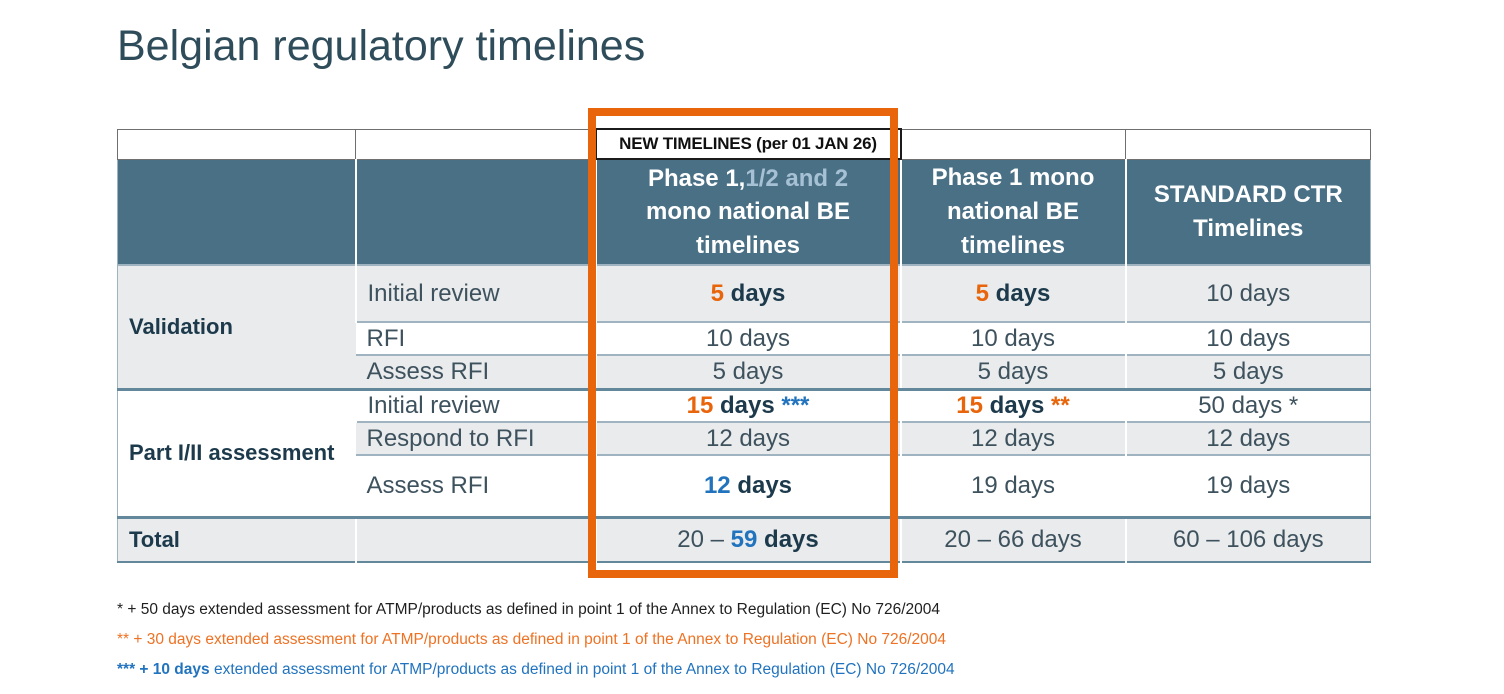 The image size is (1504, 694). I want to click on value-range-start: 20 –, so click(704, 539).